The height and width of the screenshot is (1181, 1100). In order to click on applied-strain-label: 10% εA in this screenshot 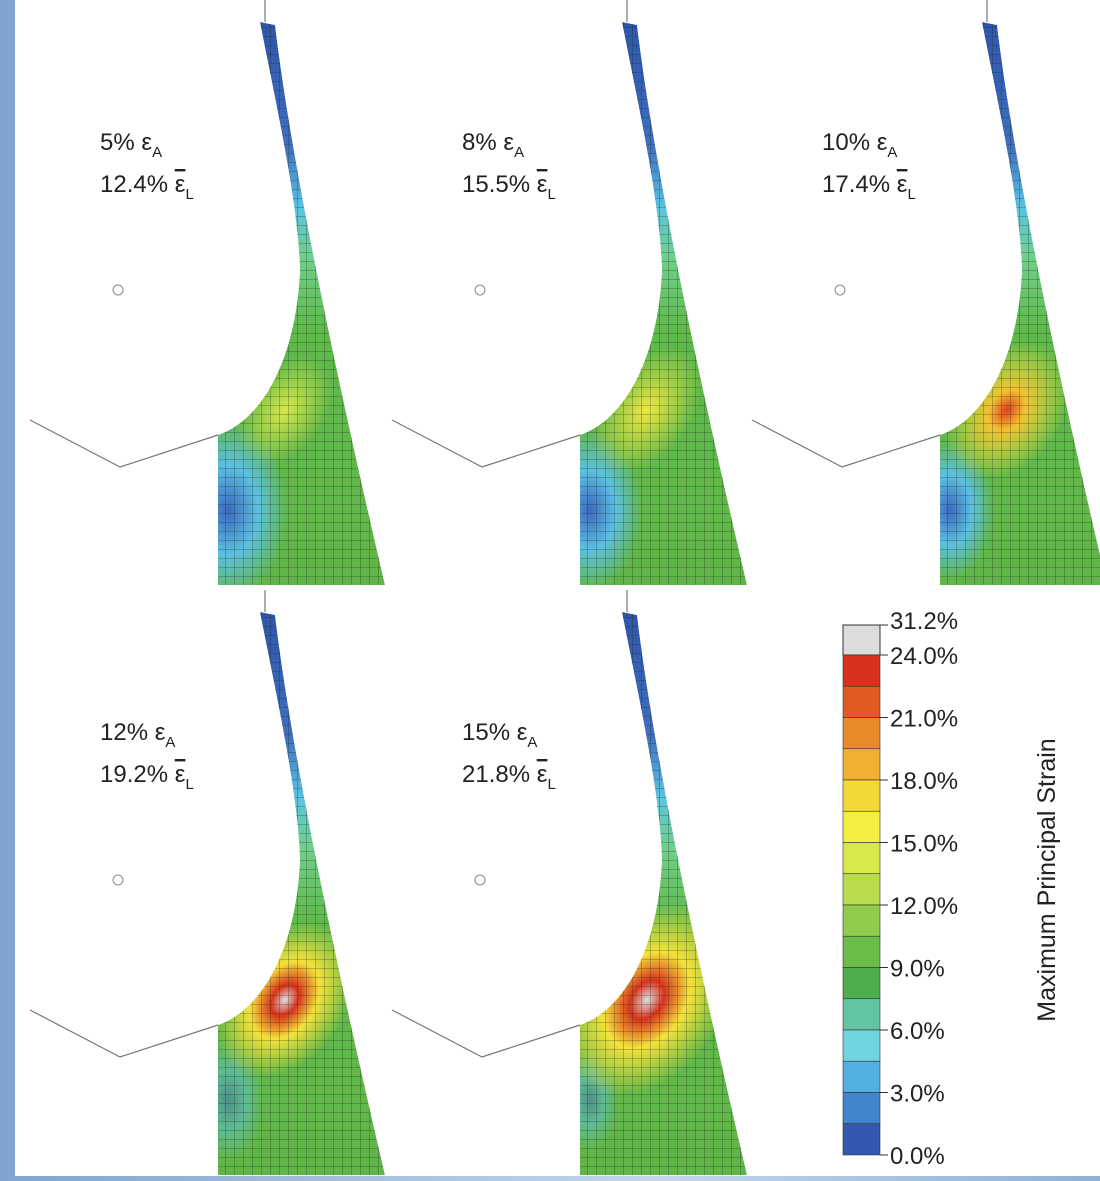, I will do `click(859, 145)`.